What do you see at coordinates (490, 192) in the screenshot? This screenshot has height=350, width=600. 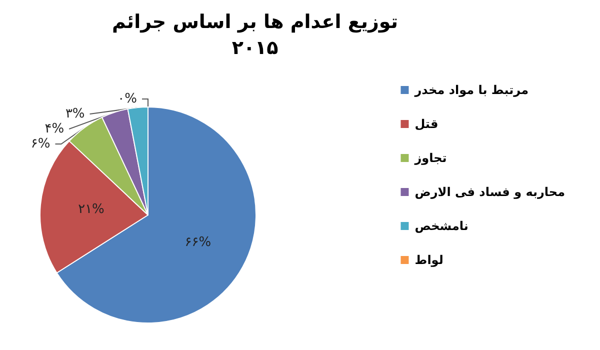 I see `legend-label: محاربه و فساد فی الارض` at bounding box center [490, 192].